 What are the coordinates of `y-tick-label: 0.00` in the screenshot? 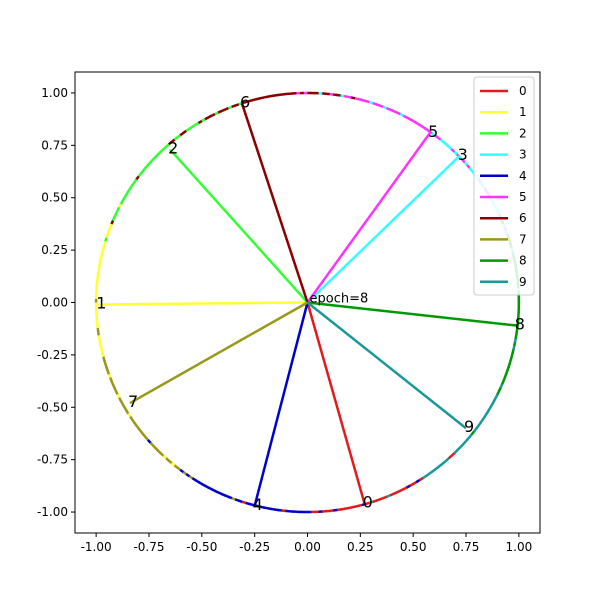 It's located at (54, 303).